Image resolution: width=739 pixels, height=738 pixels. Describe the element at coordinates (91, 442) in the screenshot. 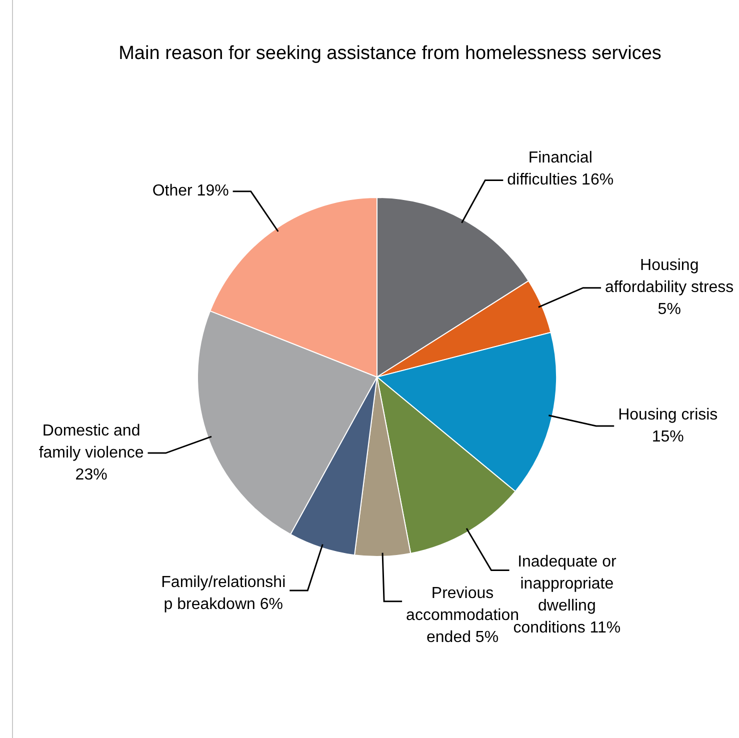

I see `slice-label: Domestic and family violence` at that location.